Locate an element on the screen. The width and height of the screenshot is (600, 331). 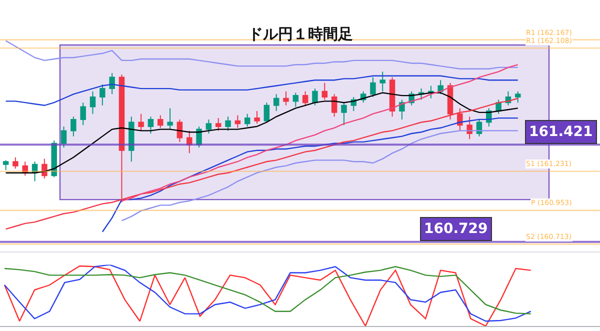
text: ドル円１時間足 is located at coordinates (300, 34).